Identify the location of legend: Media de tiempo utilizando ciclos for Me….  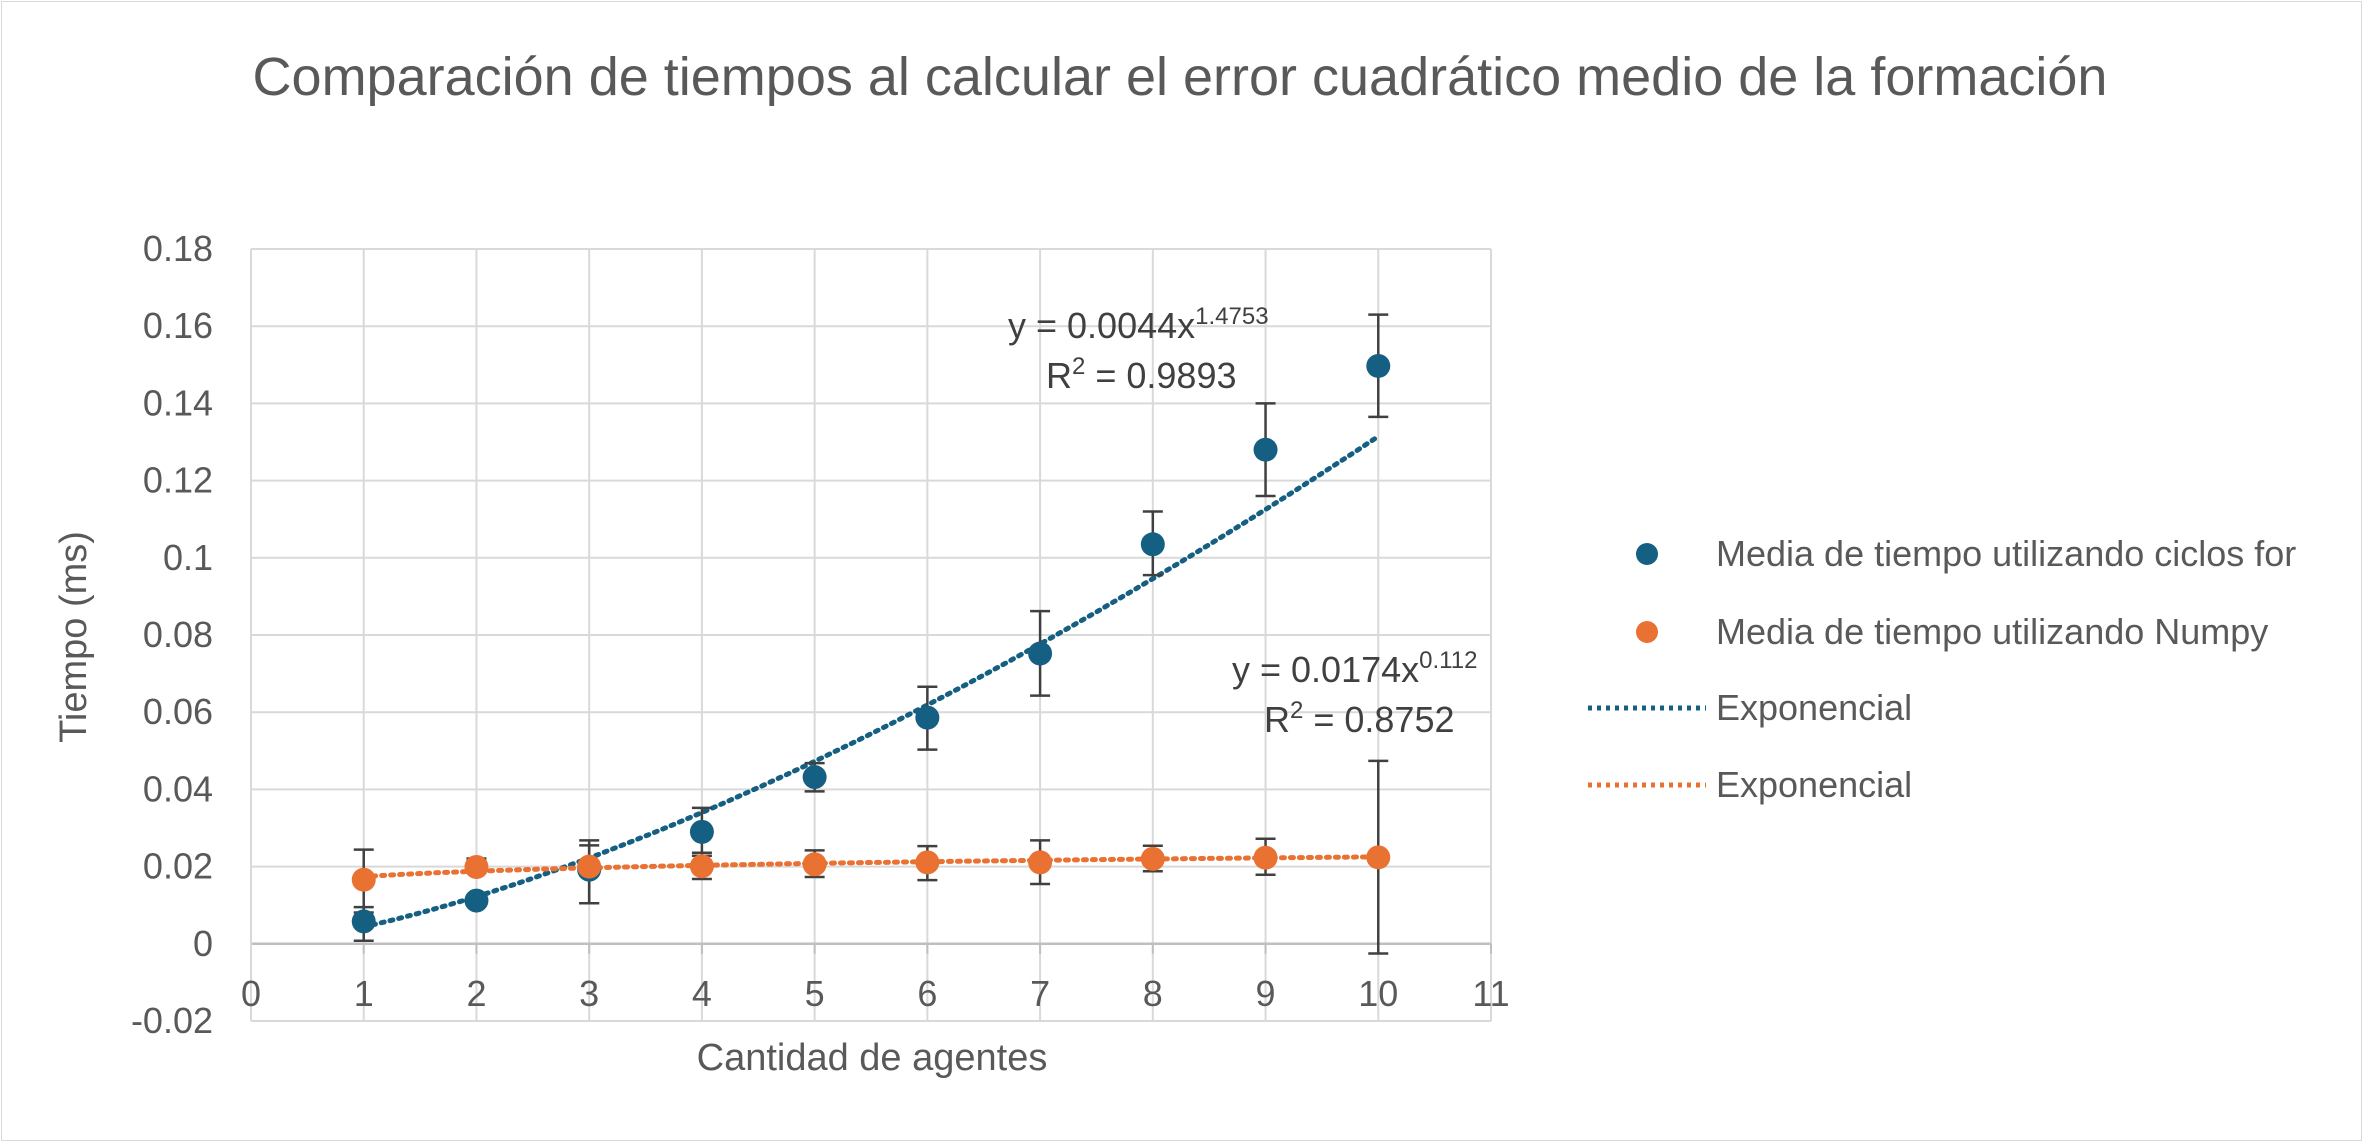
(1942, 669).